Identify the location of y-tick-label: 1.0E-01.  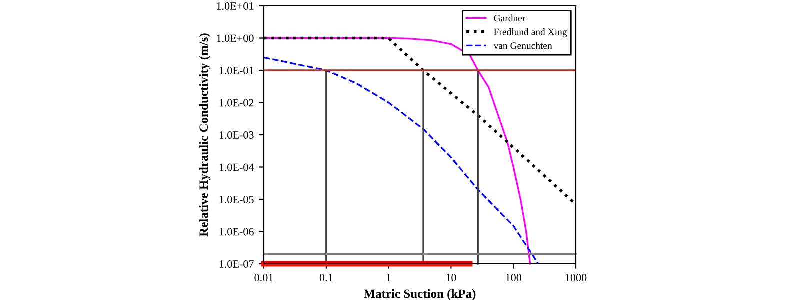
(237, 70).